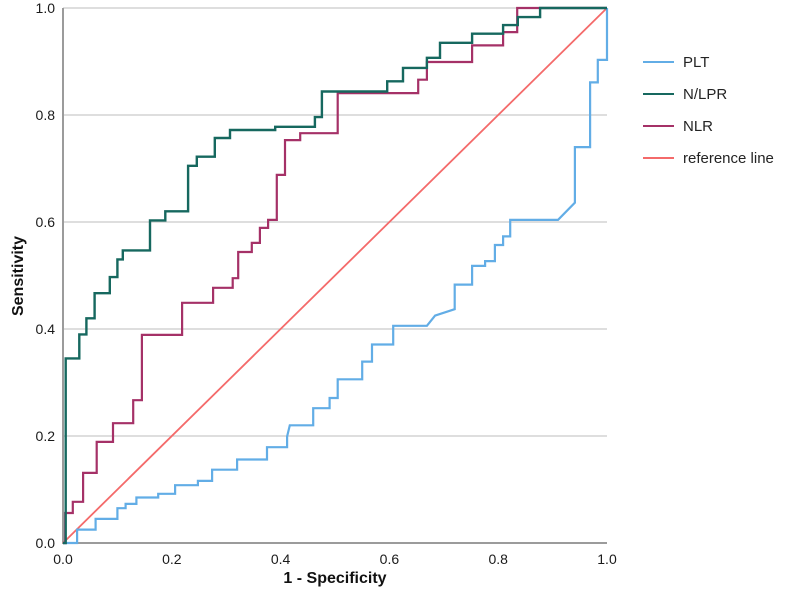  What do you see at coordinates (281, 559) in the screenshot?
I see `x-tick-label: 0.4` at bounding box center [281, 559].